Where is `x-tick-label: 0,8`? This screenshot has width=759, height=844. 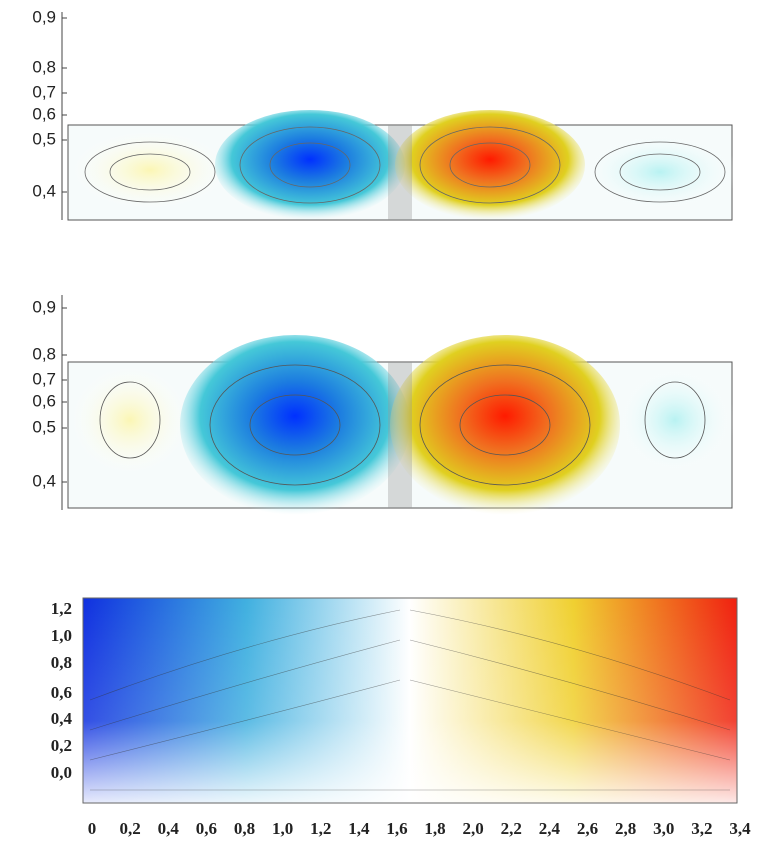 x-tick-label: 0,8 is located at coordinates (244, 828).